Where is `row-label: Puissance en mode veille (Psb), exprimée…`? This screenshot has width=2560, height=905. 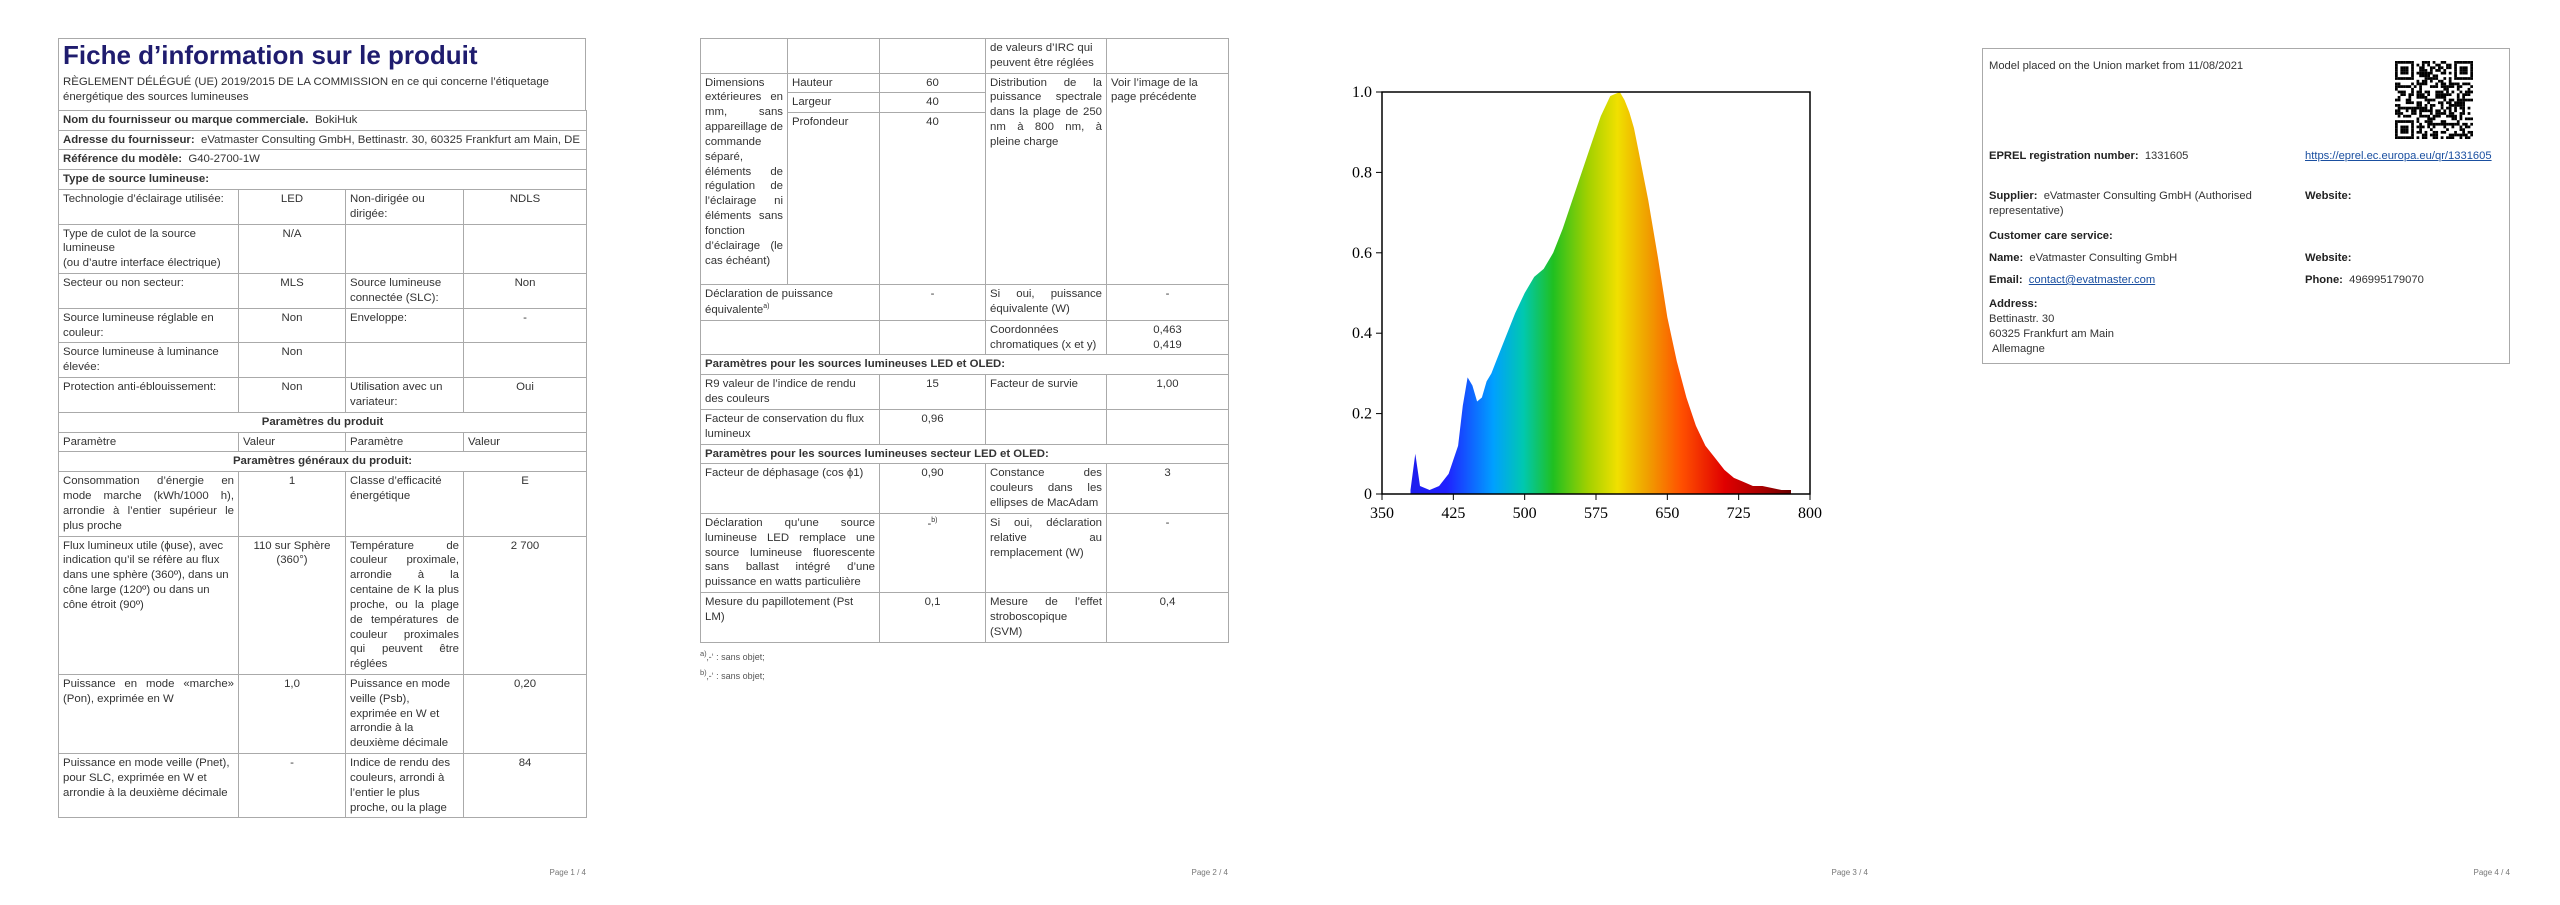
row-label: Puissance en mode veille (Psb), exprimée… is located at coordinates (404, 714).